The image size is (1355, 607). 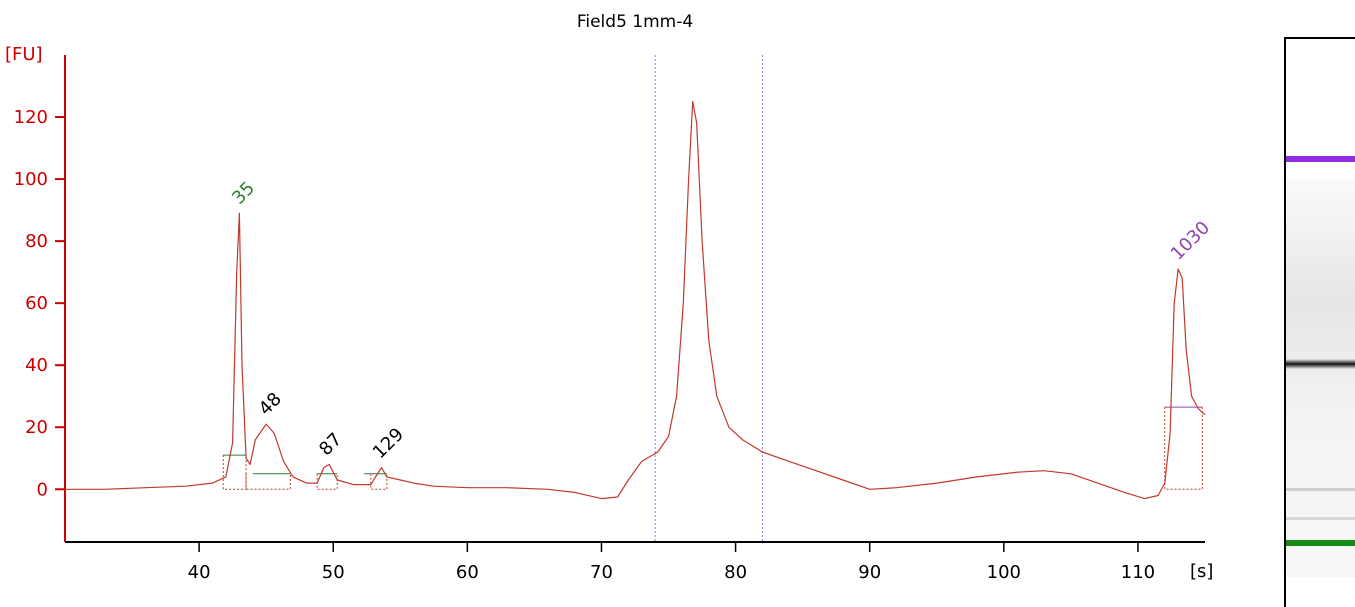 What do you see at coordinates (1320, 159) in the screenshot?
I see `upper-marker-band` at bounding box center [1320, 159].